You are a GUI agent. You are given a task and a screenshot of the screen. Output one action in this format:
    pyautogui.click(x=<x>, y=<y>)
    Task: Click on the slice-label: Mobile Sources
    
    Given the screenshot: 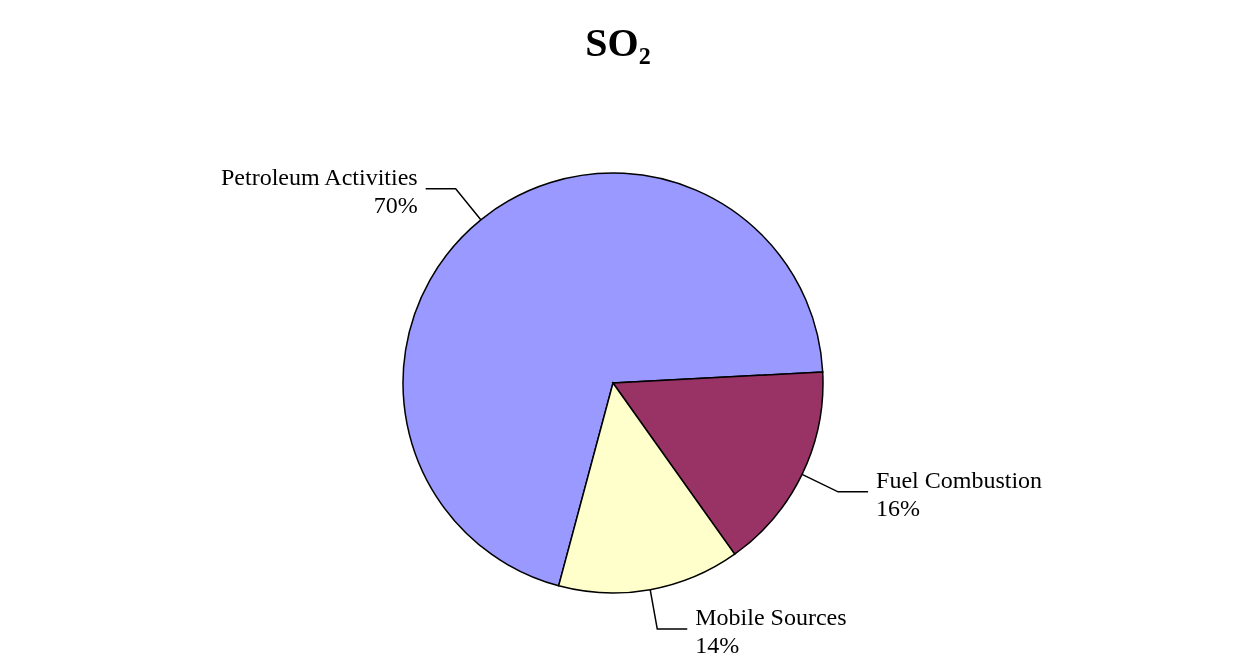 What is the action you would take?
    pyautogui.click(x=771, y=617)
    